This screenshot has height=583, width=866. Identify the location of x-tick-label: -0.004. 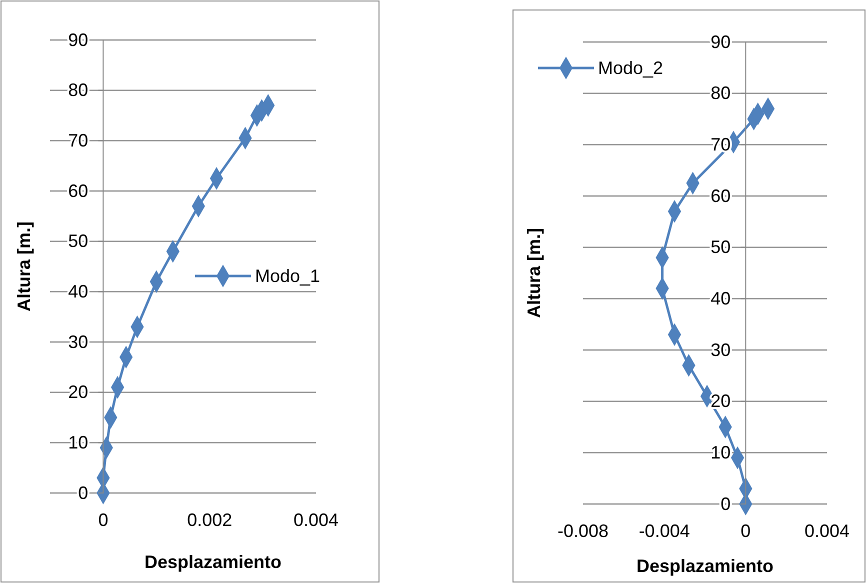
(664, 530).